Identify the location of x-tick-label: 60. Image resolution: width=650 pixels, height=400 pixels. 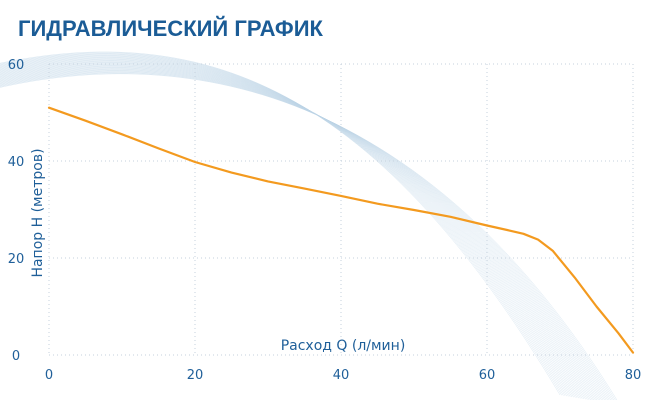
(487, 375).